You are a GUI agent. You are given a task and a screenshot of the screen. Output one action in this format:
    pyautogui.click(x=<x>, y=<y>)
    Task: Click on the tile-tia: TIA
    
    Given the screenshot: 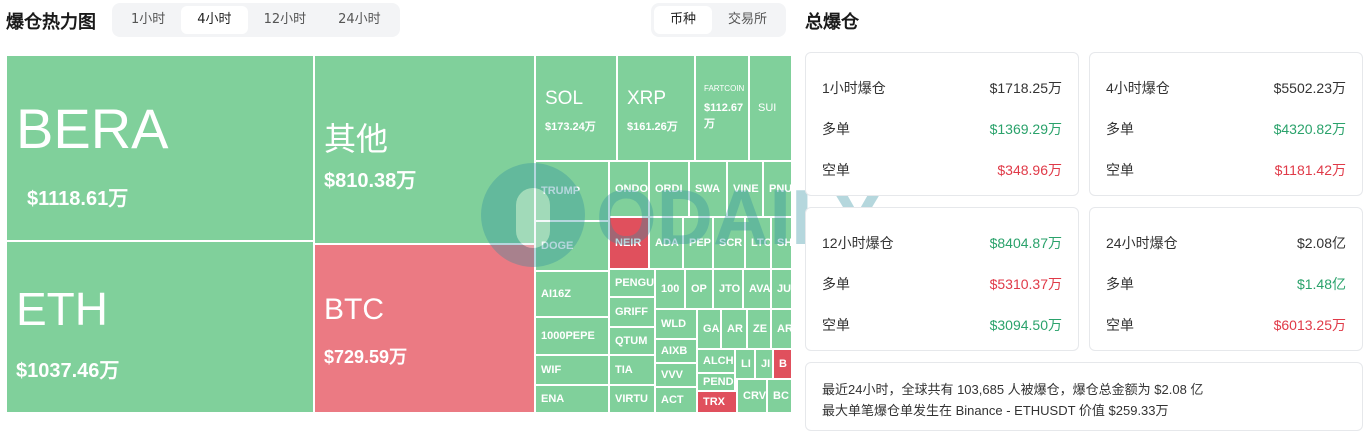 What is the action you would take?
    pyautogui.click(x=632, y=370)
    